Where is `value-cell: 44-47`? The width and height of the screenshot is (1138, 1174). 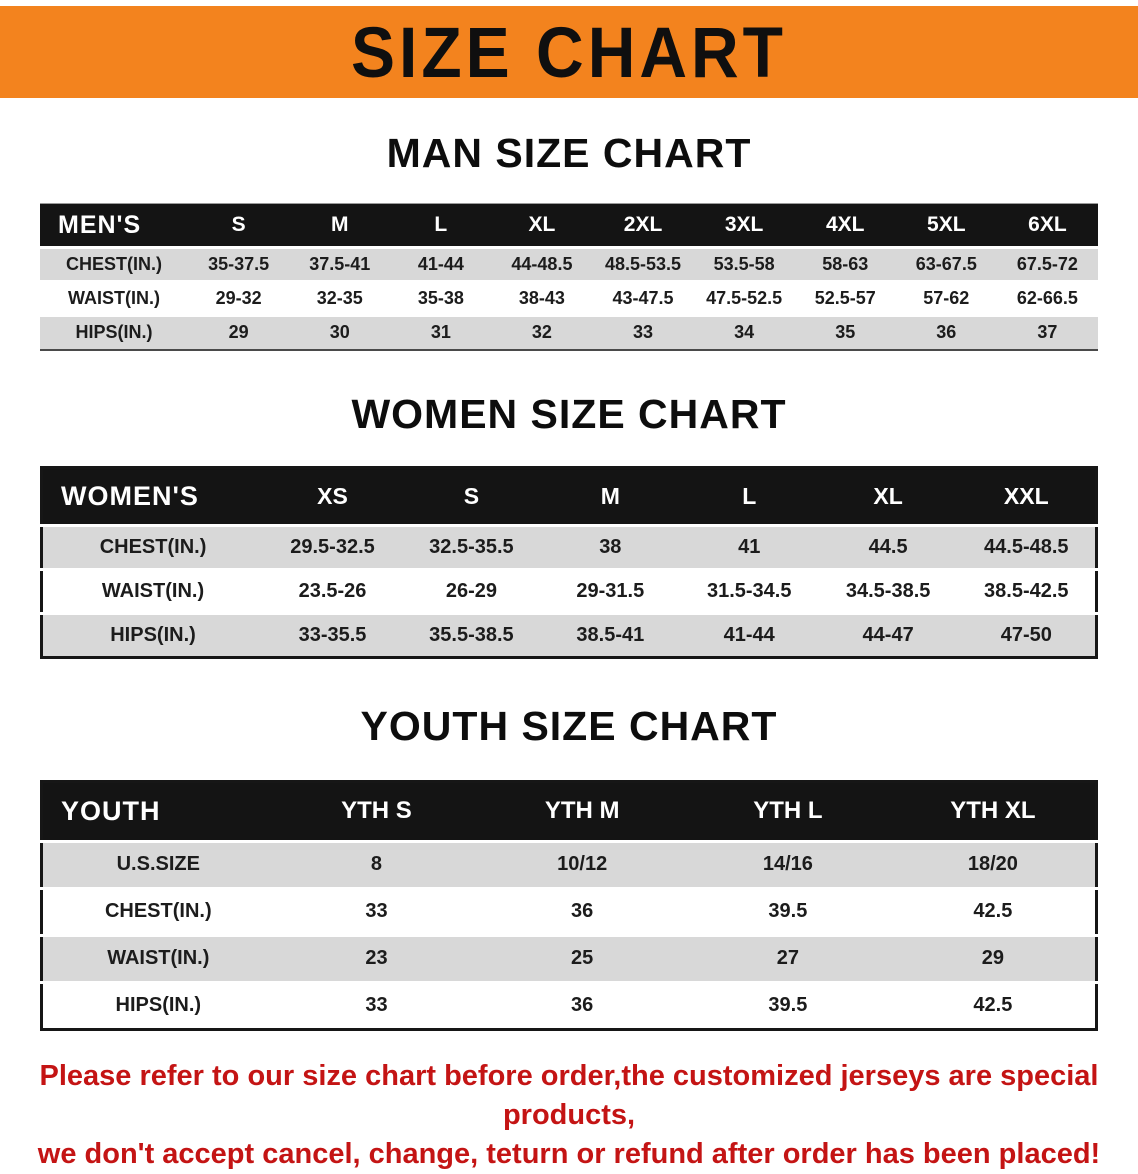 value-cell: 44-47 is located at coordinates (888, 634).